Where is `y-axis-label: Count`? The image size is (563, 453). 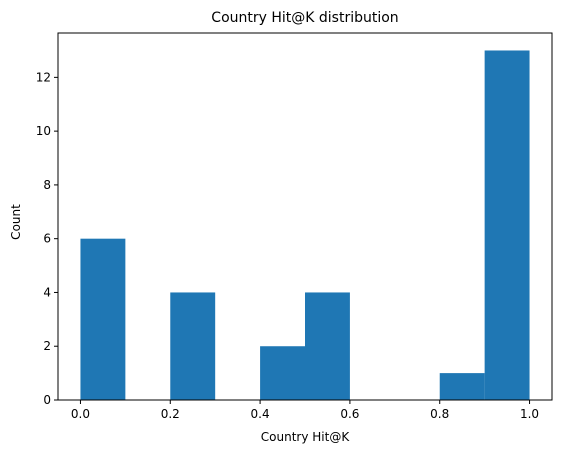
y-axis-label: Count is located at coordinates (16, 222).